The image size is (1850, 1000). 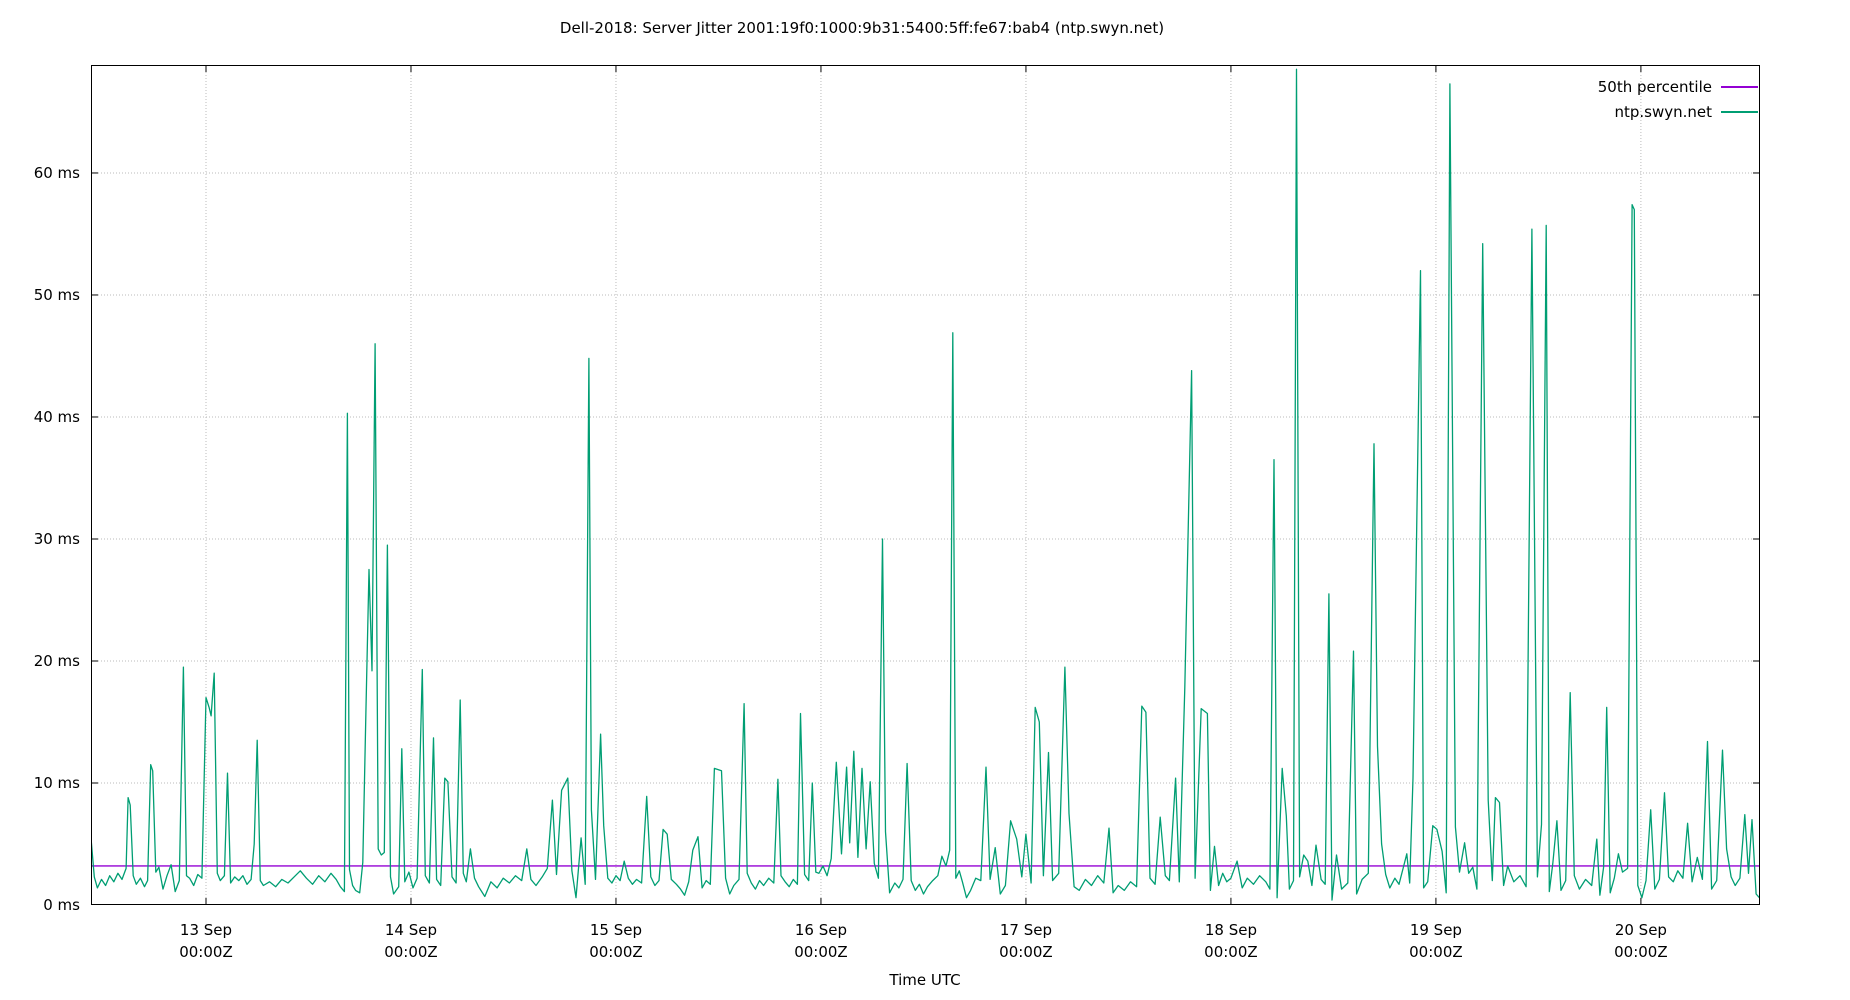 I want to click on x-tick-label: 15 Sep 00:00Z, so click(x=616, y=941).